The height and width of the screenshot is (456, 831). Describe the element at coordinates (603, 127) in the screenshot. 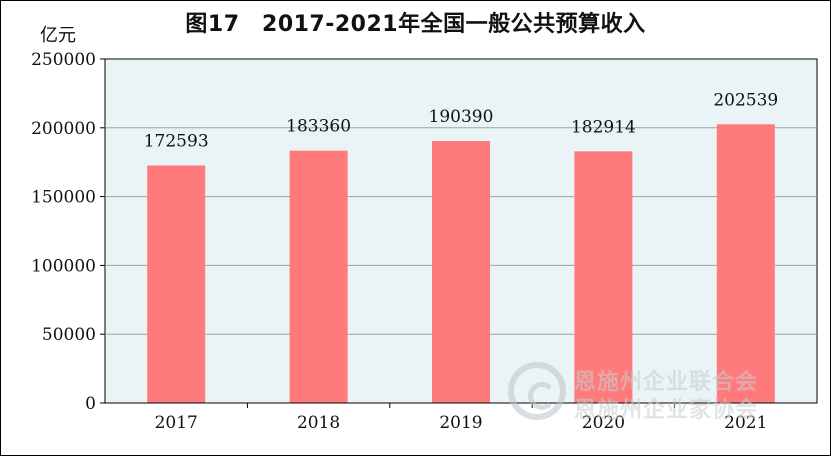

I see `data-label: 182914` at that location.